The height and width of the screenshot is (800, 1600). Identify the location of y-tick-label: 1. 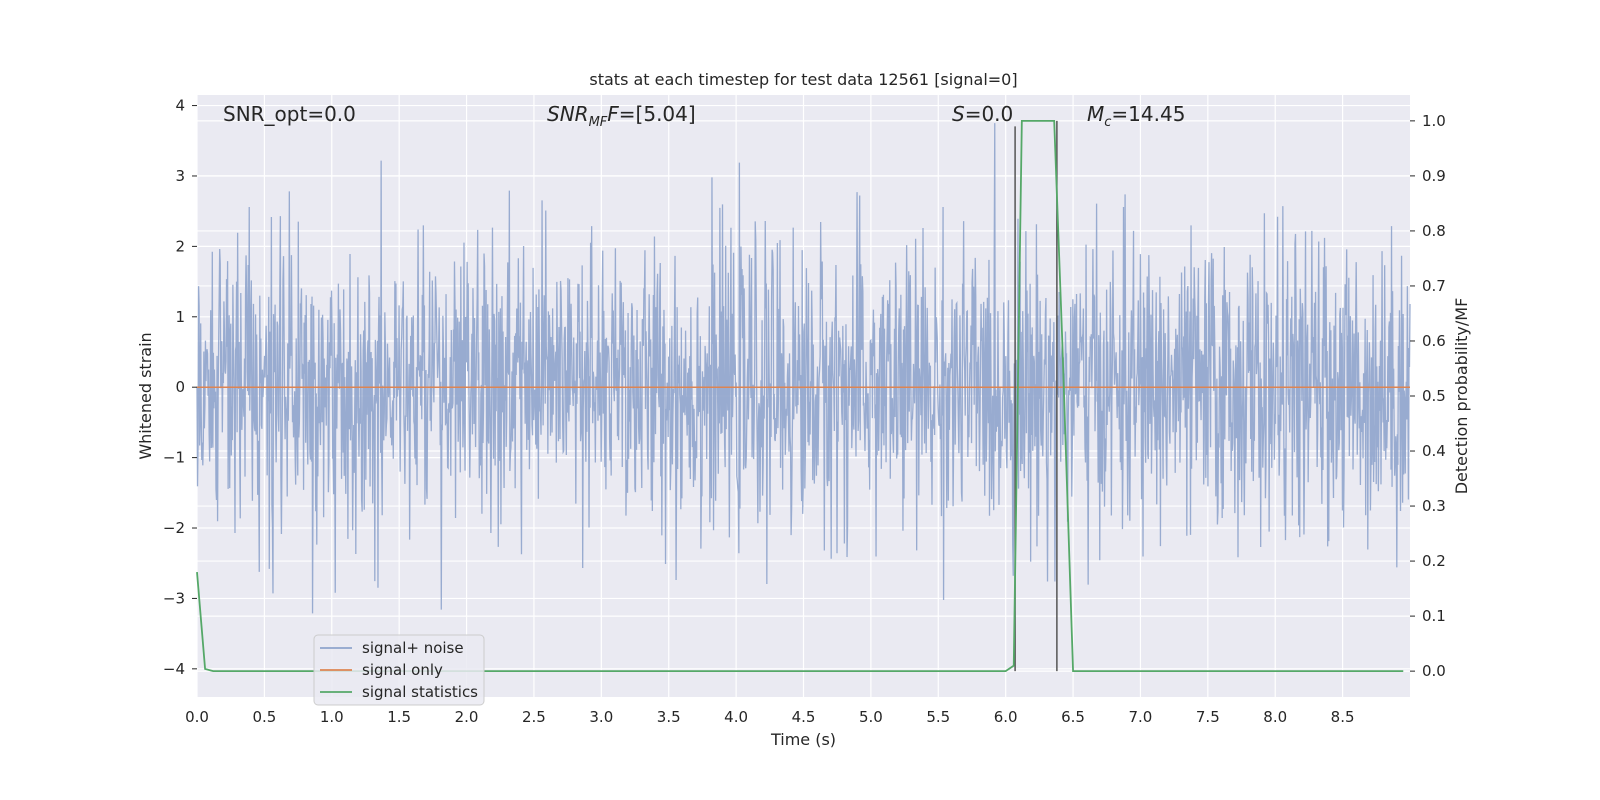
(180, 317).